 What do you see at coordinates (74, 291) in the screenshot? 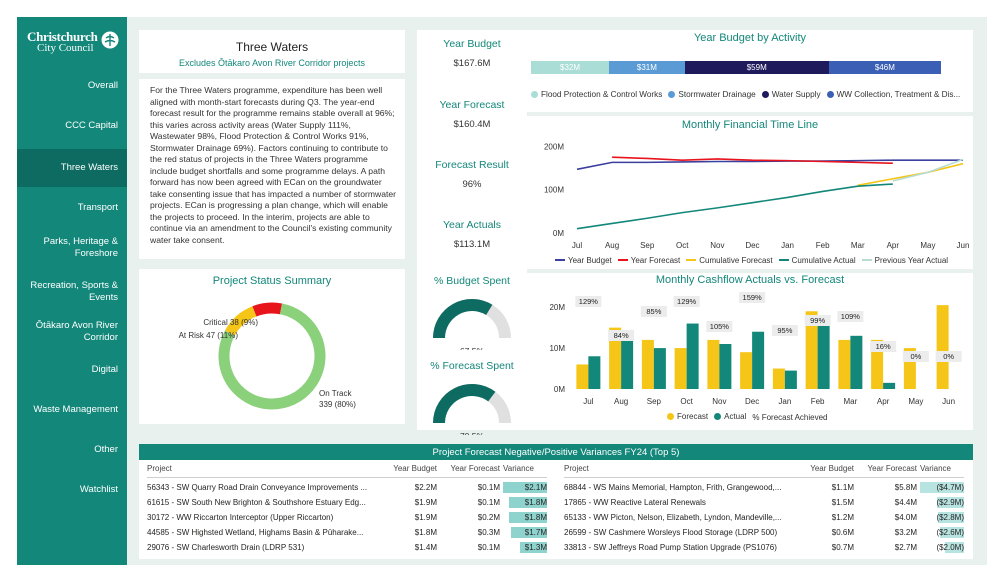
I see `nav-item: Recreation, Sports & Events` at bounding box center [74, 291].